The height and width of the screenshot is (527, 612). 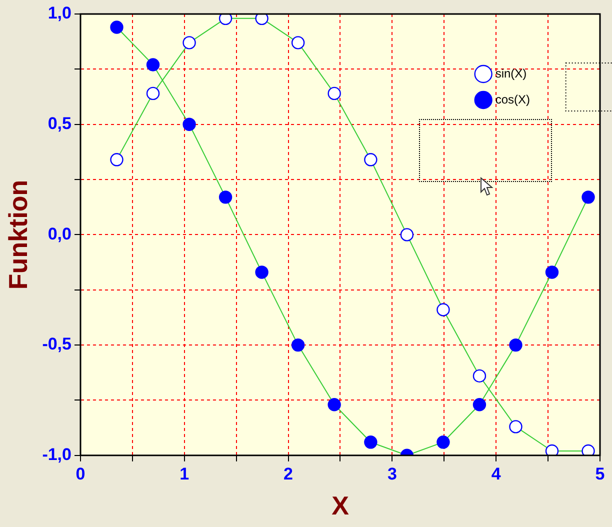 I want to click on y-tick-label: 0,5, so click(x=60, y=124).